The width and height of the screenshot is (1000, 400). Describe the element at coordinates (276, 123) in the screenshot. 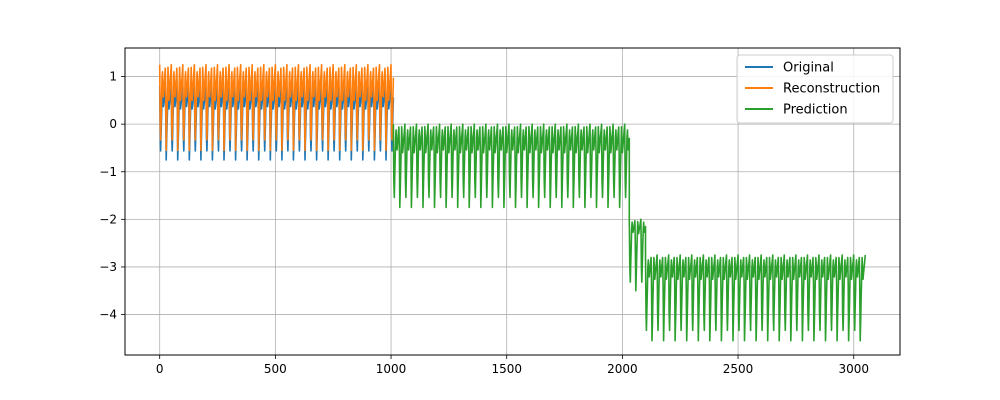

I see `series-line-original` at that location.